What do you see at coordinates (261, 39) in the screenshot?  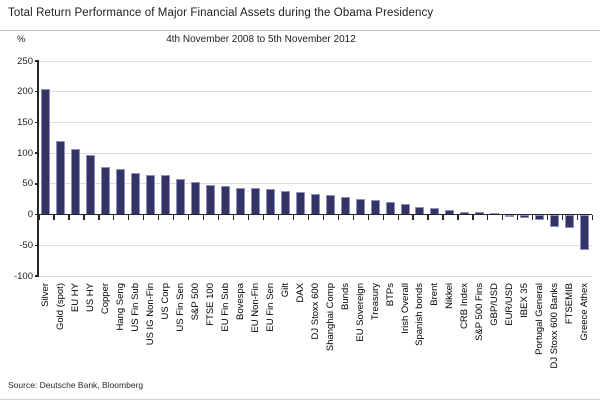 I see `chart-subtitle: 4th November 2008 to 5th November 2012` at bounding box center [261, 39].